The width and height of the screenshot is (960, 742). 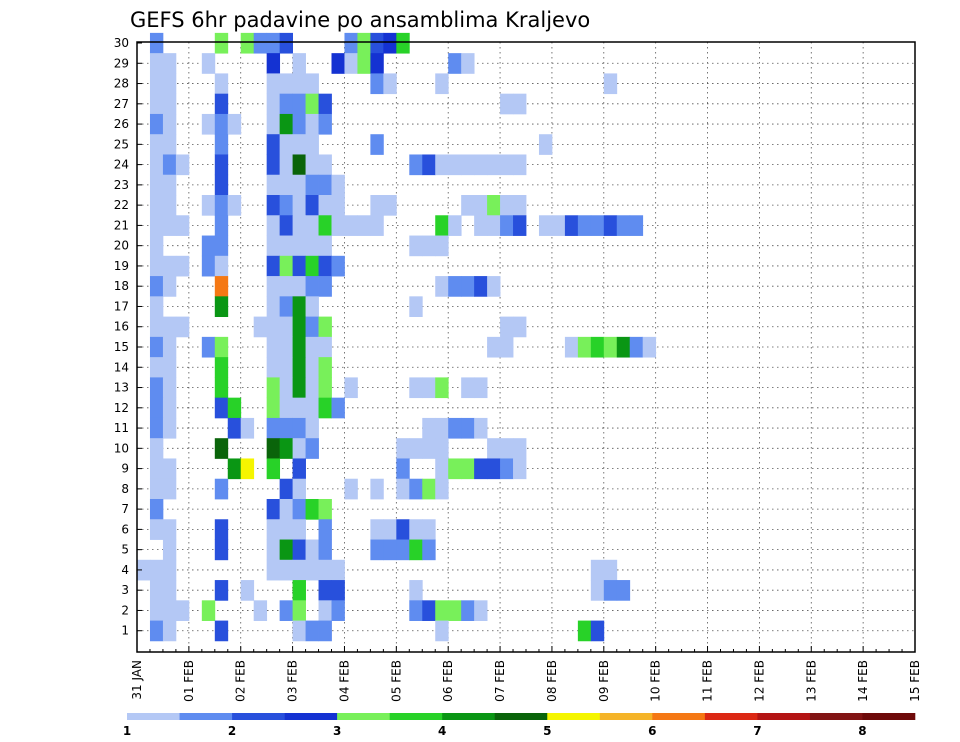 What do you see at coordinates (121, 286) in the screenshot?
I see `y-tick-label: 18` at bounding box center [121, 286].